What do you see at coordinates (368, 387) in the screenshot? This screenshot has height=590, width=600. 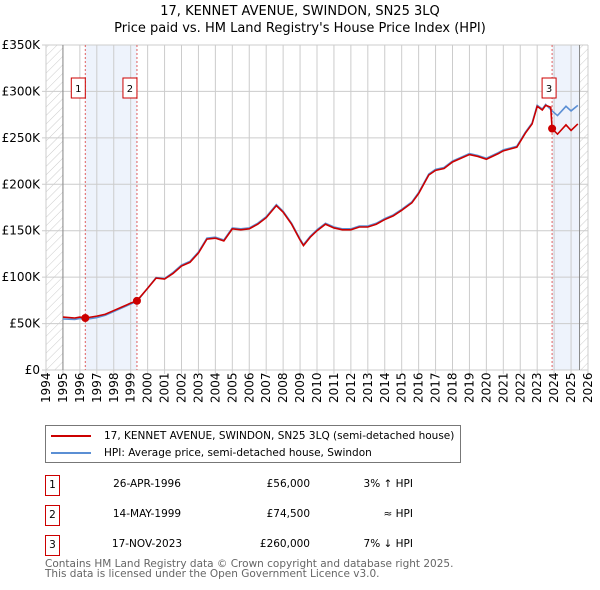 I see `x-tick-label: 2013` at bounding box center [368, 387].